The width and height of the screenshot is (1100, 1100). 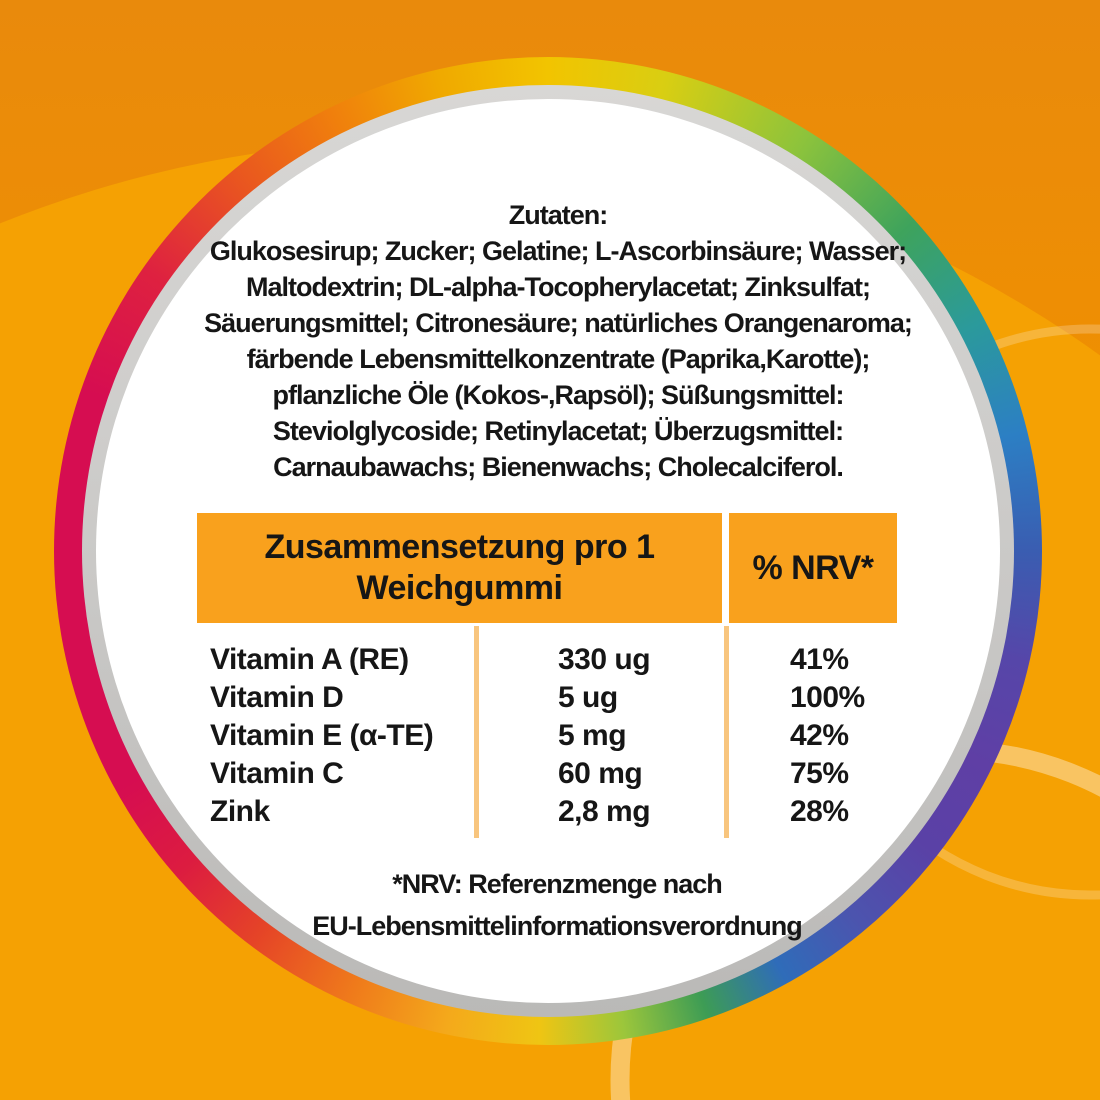 I want to click on table-row: Zink 2,8 mg 28%, so click(x=548, y=812).